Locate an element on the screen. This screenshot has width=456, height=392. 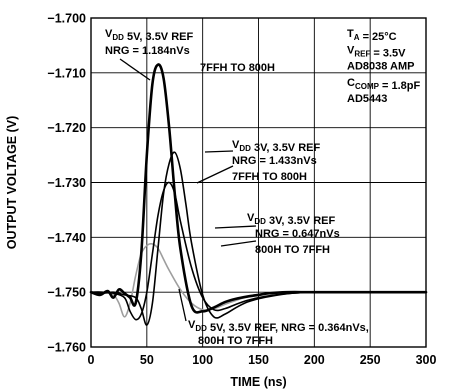
condition-vref: VREF = 3.5V is located at coordinates (376, 51).